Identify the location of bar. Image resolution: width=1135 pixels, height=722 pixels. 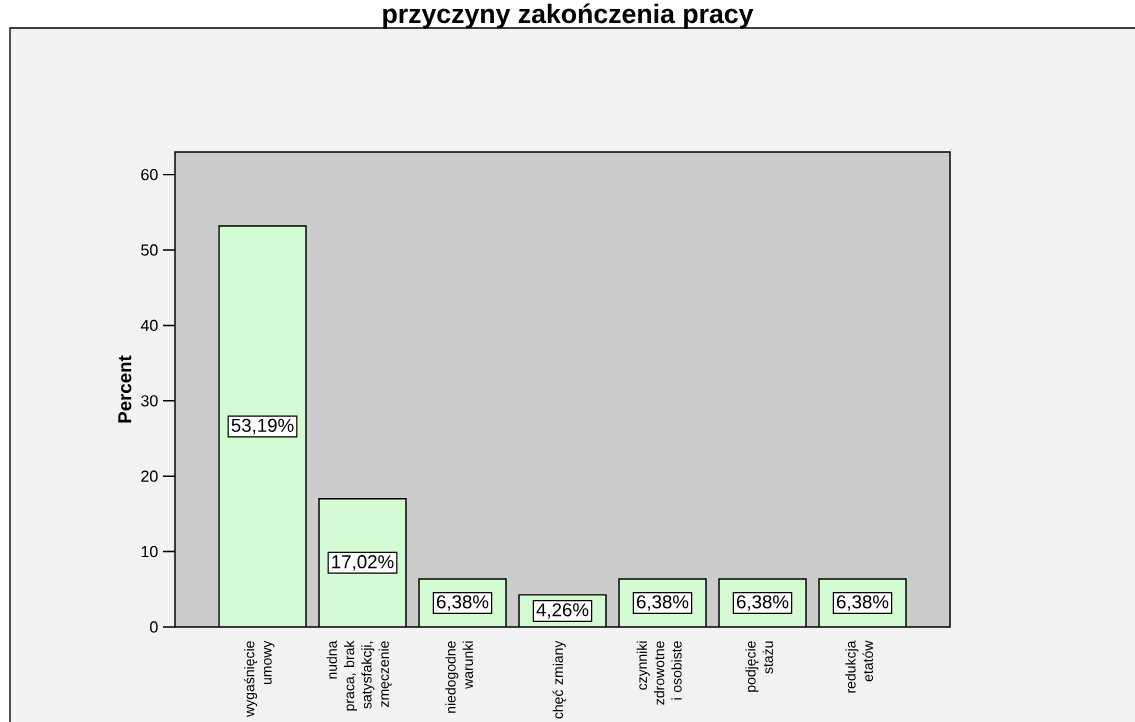
(262, 426).